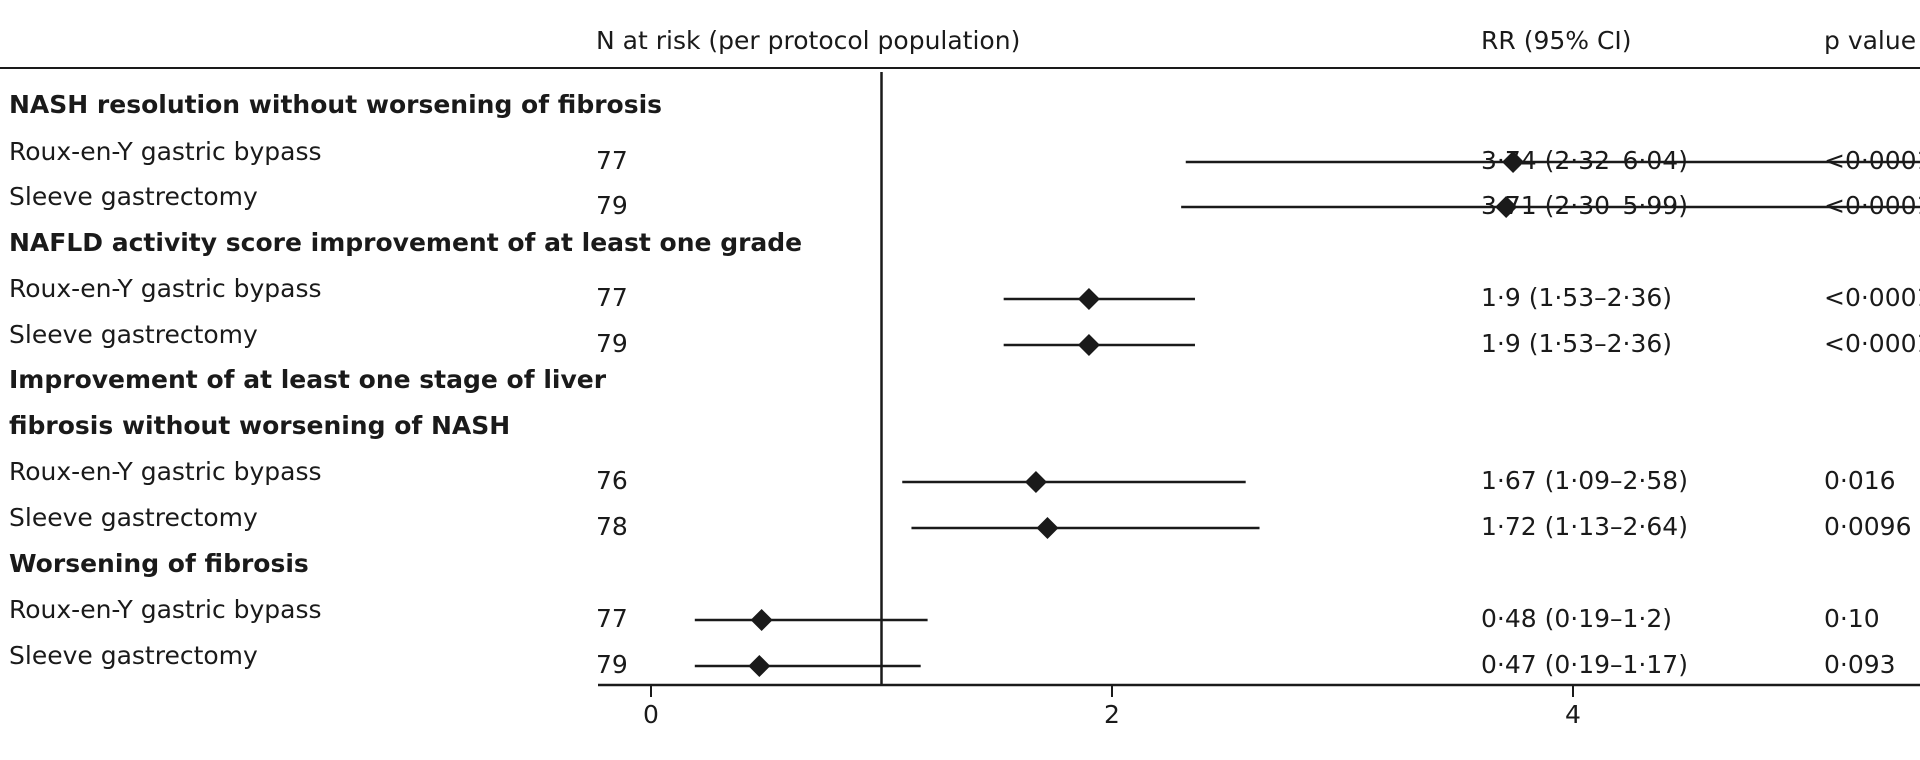 The image size is (1920, 760). I want to click on n-at-risk-value: 76, so click(612, 480).